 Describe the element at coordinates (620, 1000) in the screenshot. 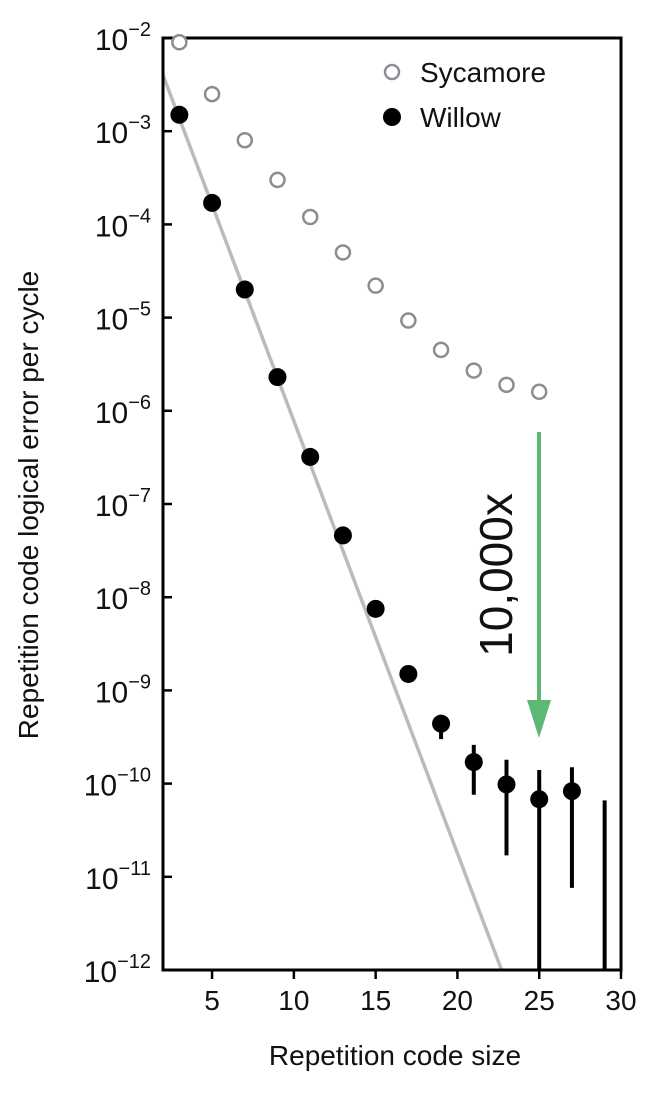

I see `x-tick-label: 30` at that location.